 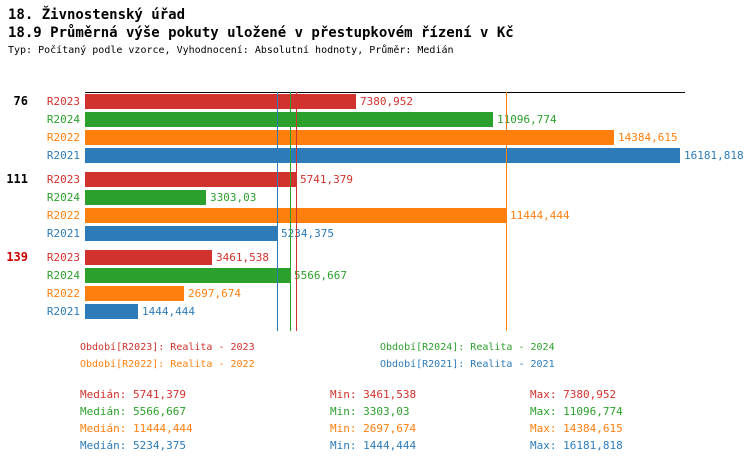 I want to click on legend-r2022: Období[R2022]: Realita - 2022, so click(x=167, y=364).